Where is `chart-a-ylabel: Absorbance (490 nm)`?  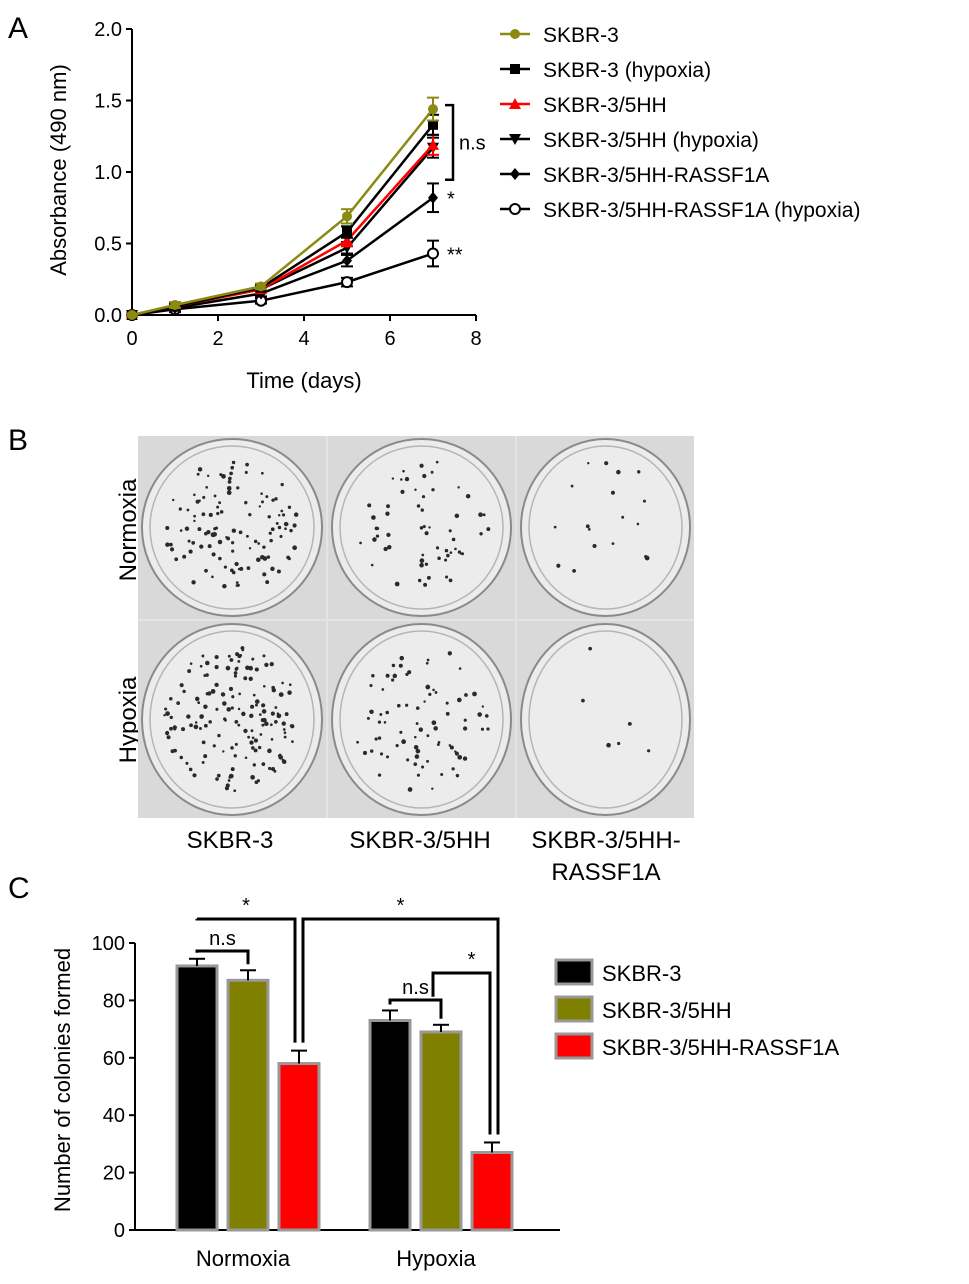 chart-a-ylabel: Absorbance (490 nm) is located at coordinates (58, 170).